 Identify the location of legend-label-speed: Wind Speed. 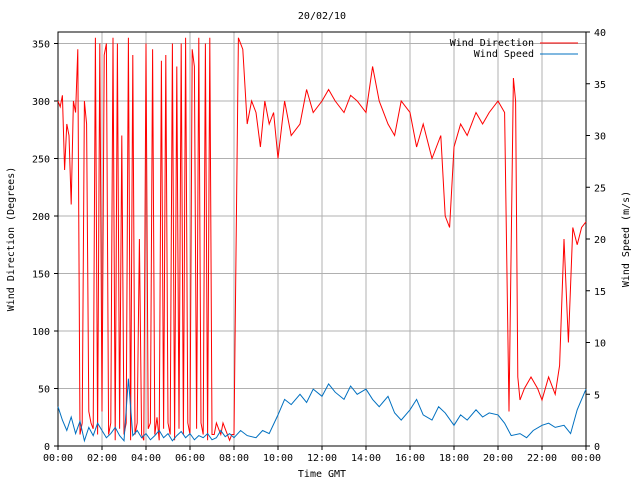
(504, 54).